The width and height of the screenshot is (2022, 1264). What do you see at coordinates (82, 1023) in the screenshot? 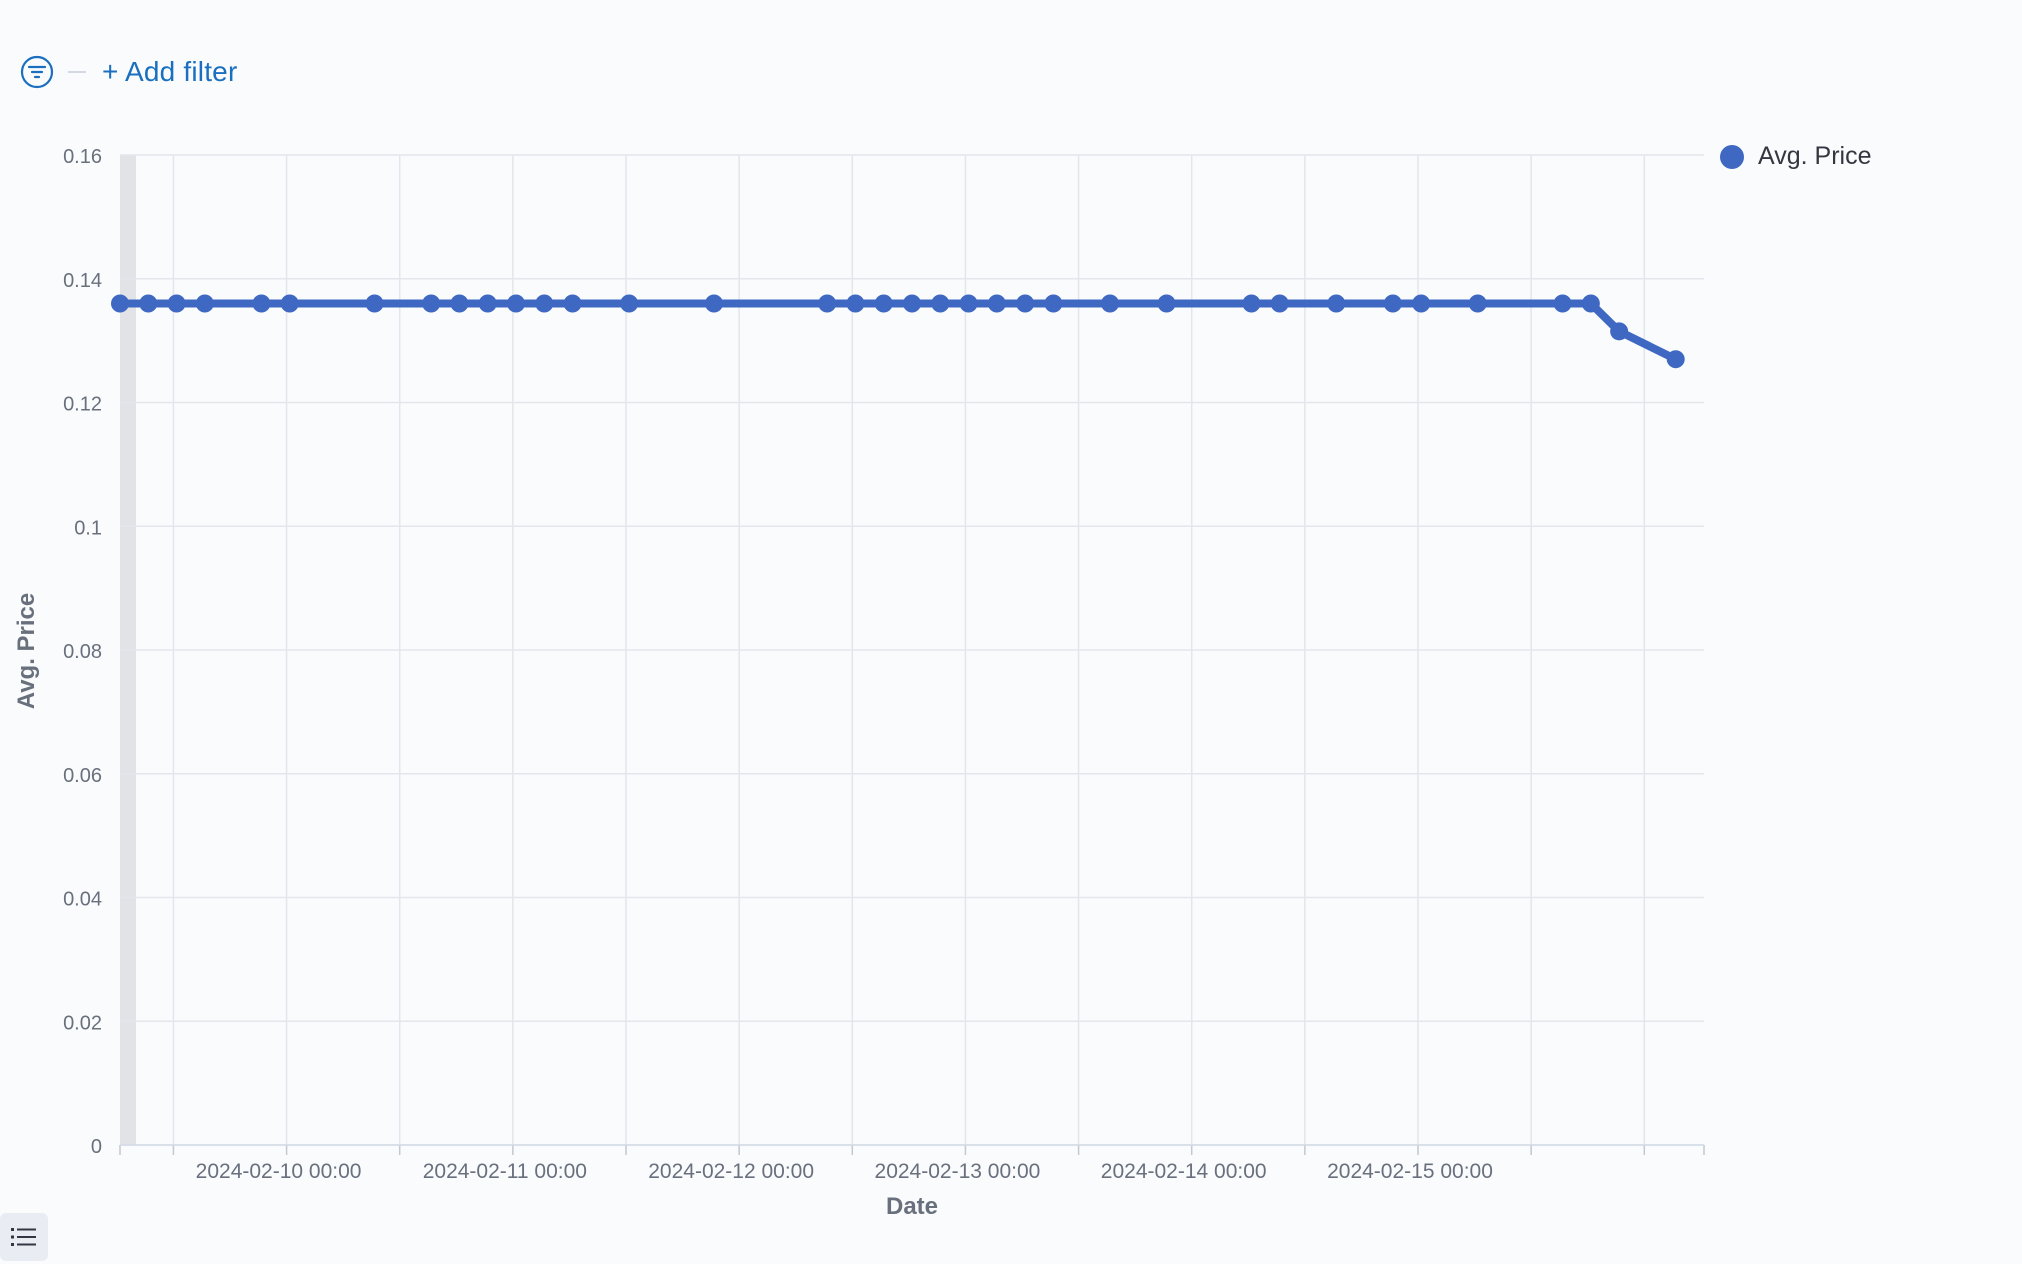
I see `y-tick-label: 0.02` at bounding box center [82, 1023].